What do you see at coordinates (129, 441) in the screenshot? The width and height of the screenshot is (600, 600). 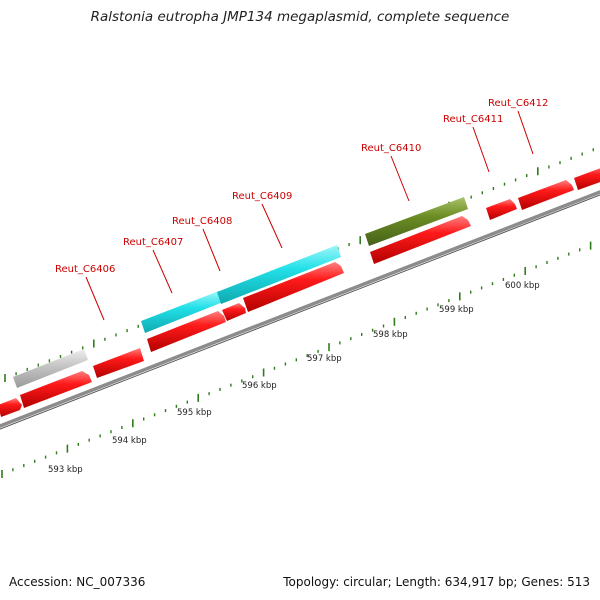 I see `kbp-label: 594 kbp` at bounding box center [129, 441].